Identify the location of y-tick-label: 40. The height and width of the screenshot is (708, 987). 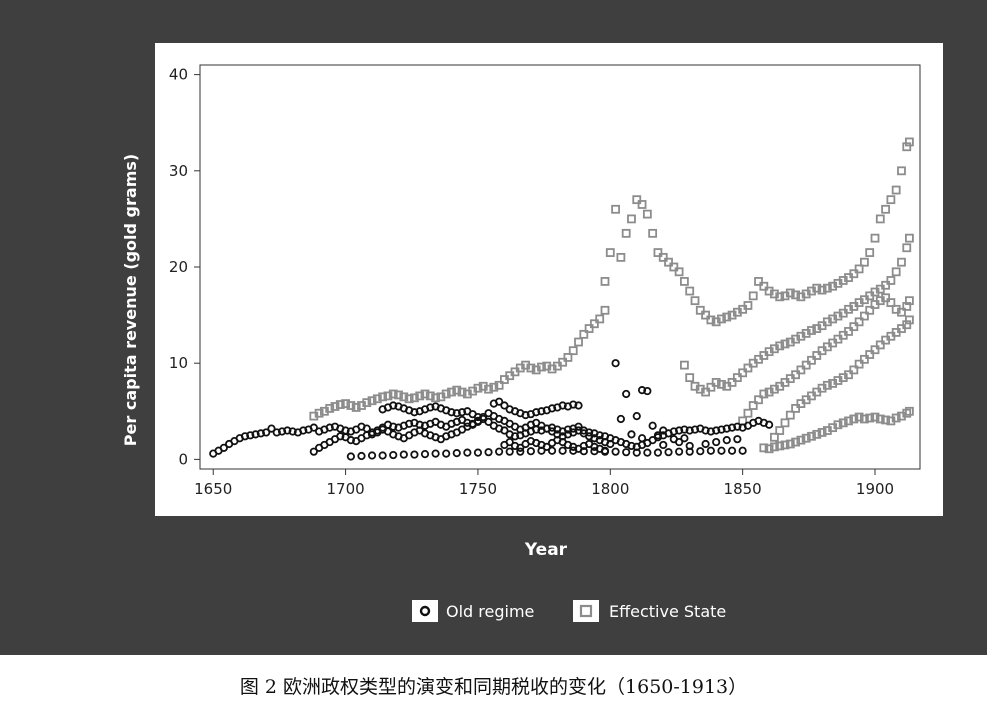
(178, 75).